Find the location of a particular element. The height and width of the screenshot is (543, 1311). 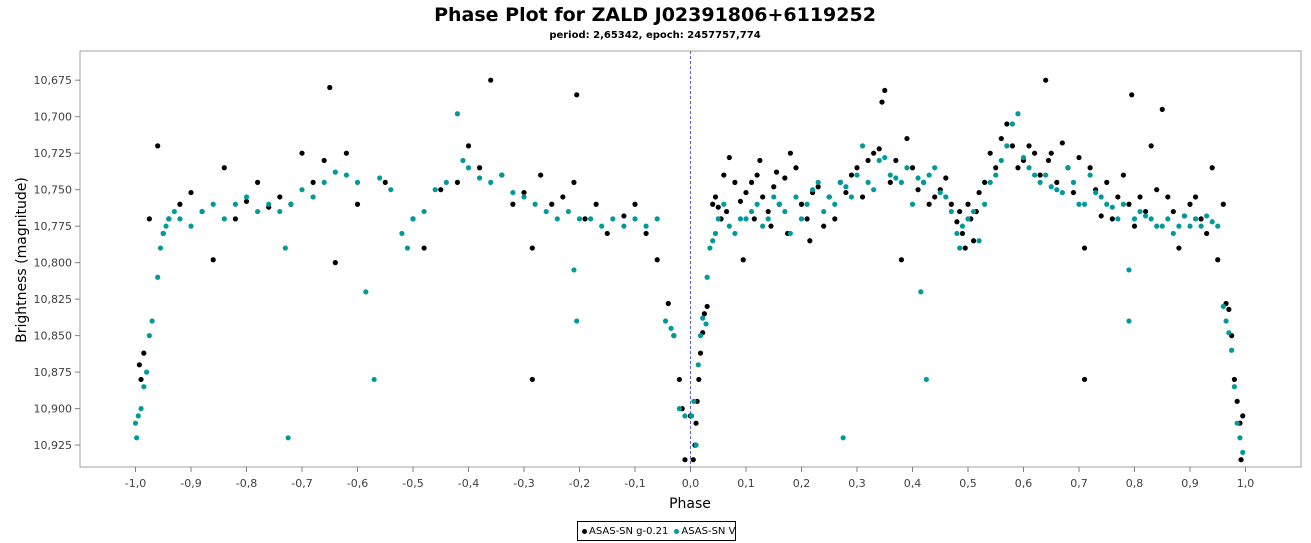

x-tick-label: 0,6 is located at coordinates (1024, 483).